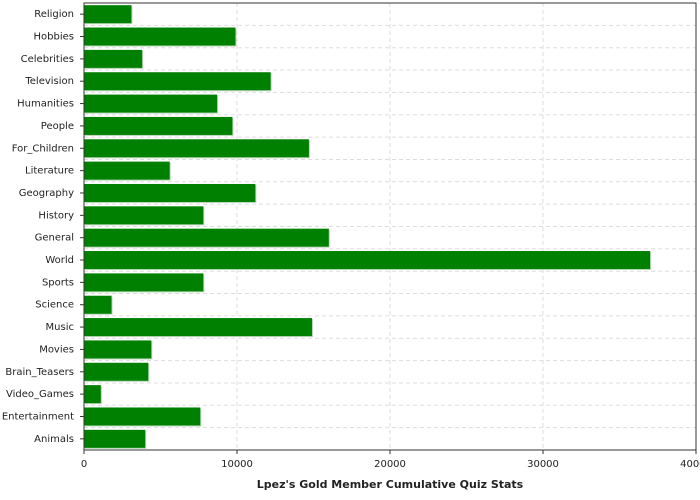 This screenshot has height=500, width=700. I want to click on y-tick-label: Religion, so click(54, 14).